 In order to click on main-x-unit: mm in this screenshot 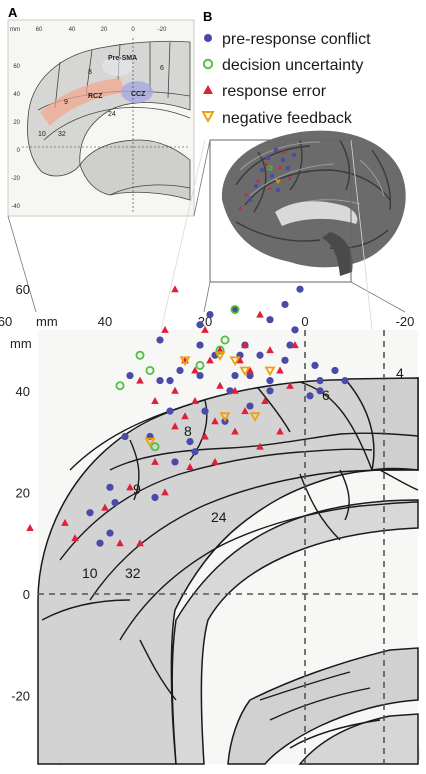, I will do `click(47, 321)`.